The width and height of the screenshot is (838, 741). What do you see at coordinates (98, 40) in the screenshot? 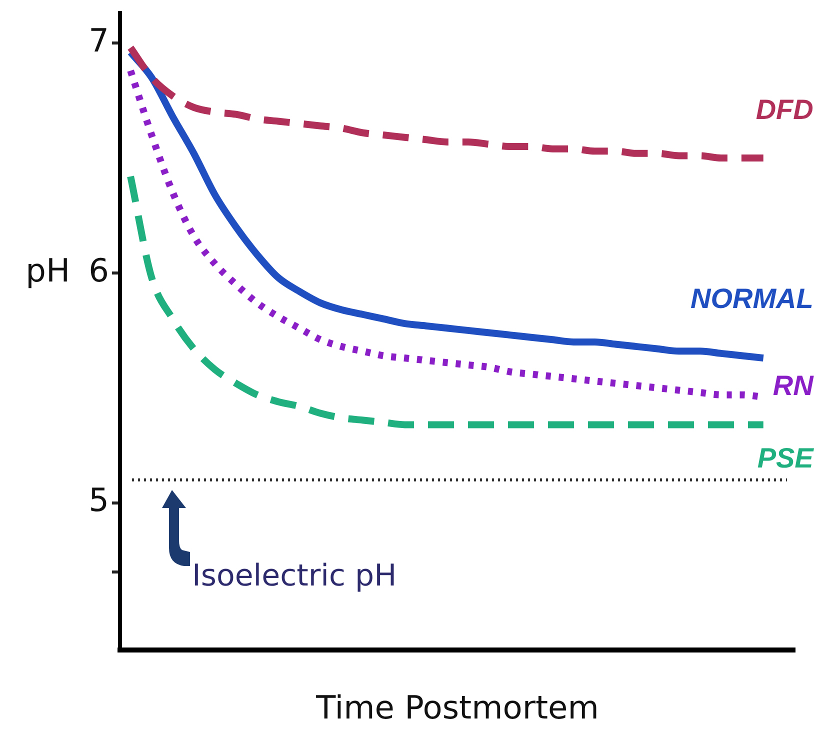
I see `y-tick-label: 7` at bounding box center [98, 40].